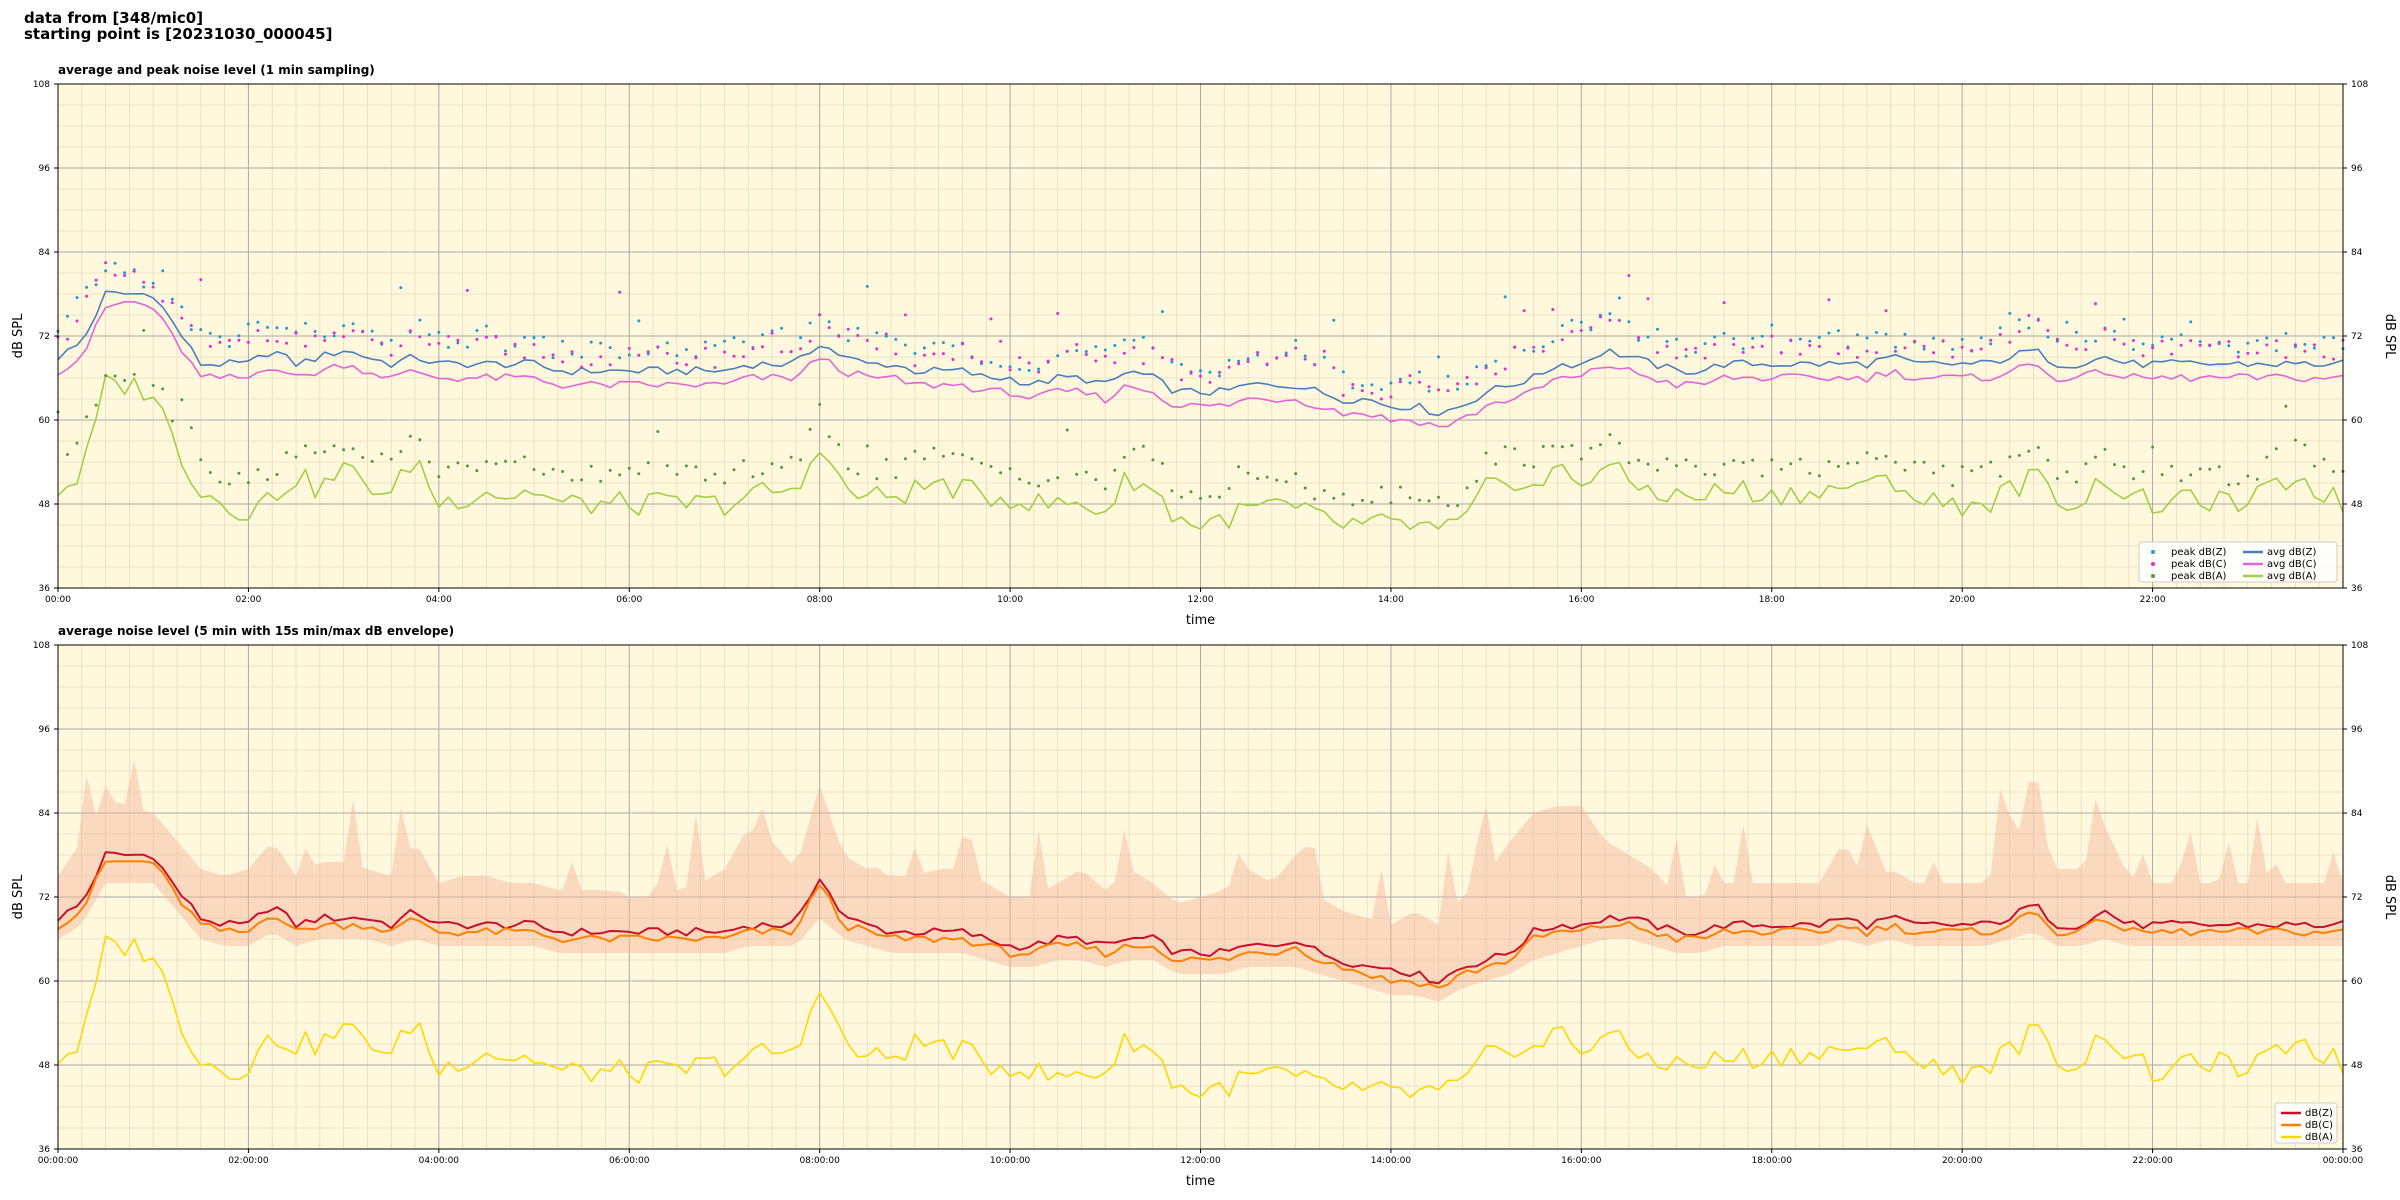 The image size is (2400, 1200). I want to click on bottom-xtick-label: 22:00:00, so click(2152, 1161).